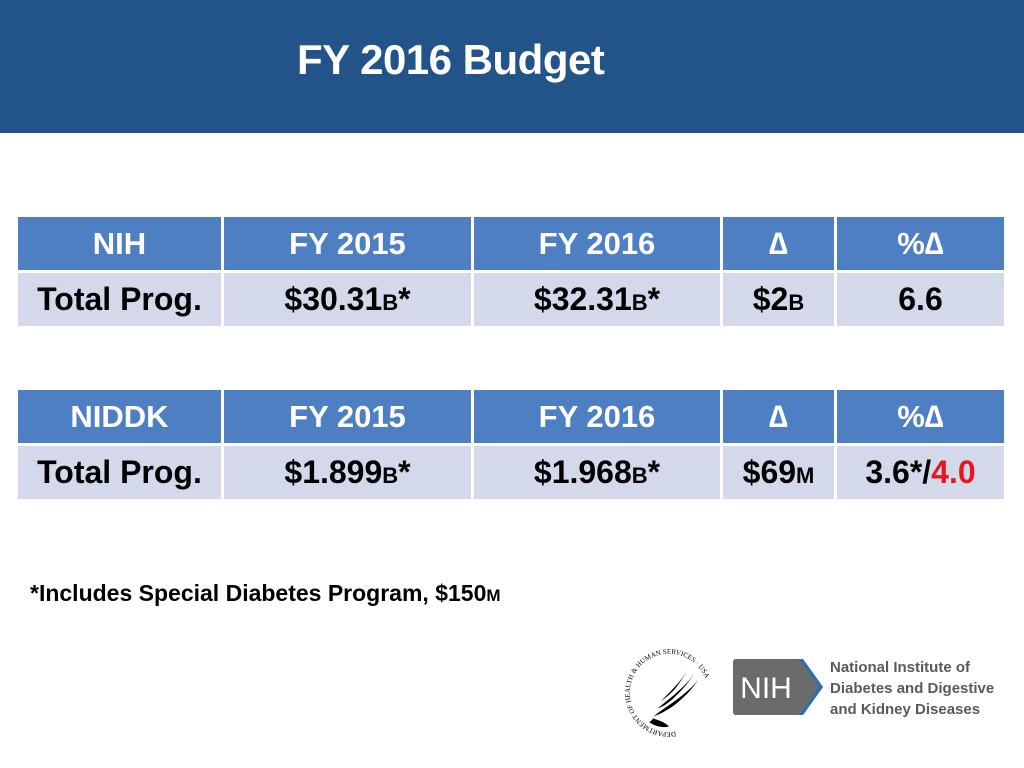 The width and height of the screenshot is (1024, 768). I want to click on cell-fy2015-value: $1.899, so click(333, 472).